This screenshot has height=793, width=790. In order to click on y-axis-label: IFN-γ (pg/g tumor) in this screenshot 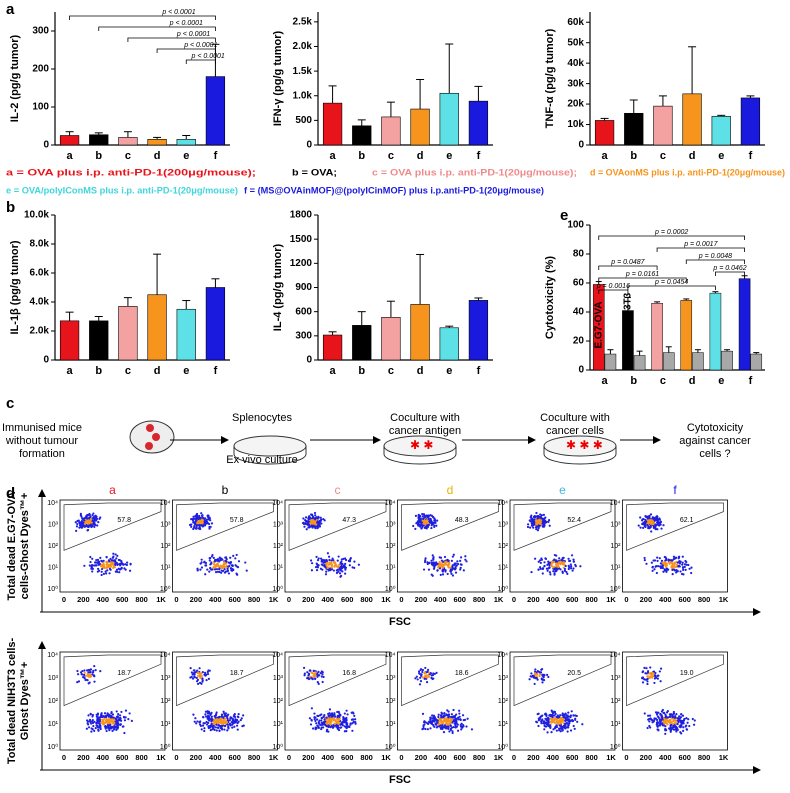, I will do `click(278, 79)`.